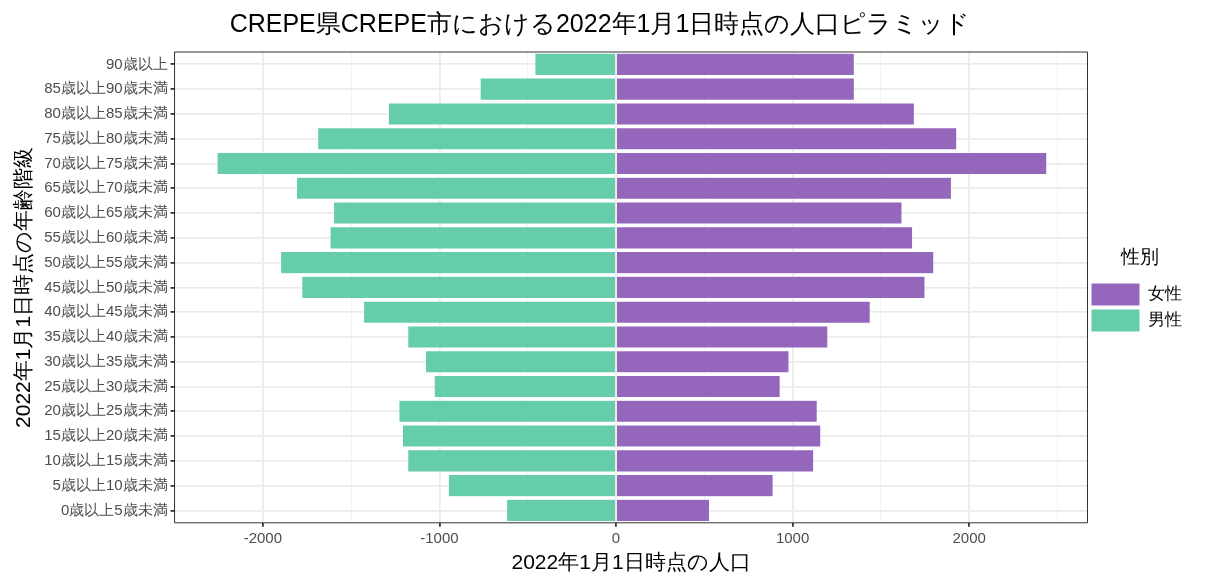 This screenshot has width=1212, height=582. I want to click on x-tick-label: 0, so click(616, 537).